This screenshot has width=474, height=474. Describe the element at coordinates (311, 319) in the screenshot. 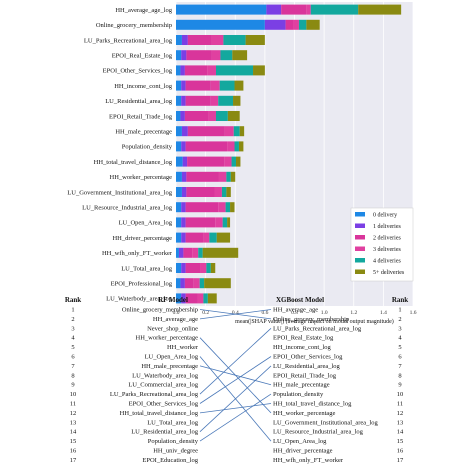

I see `xgb-feature: Online_grocery_membership` at that location.